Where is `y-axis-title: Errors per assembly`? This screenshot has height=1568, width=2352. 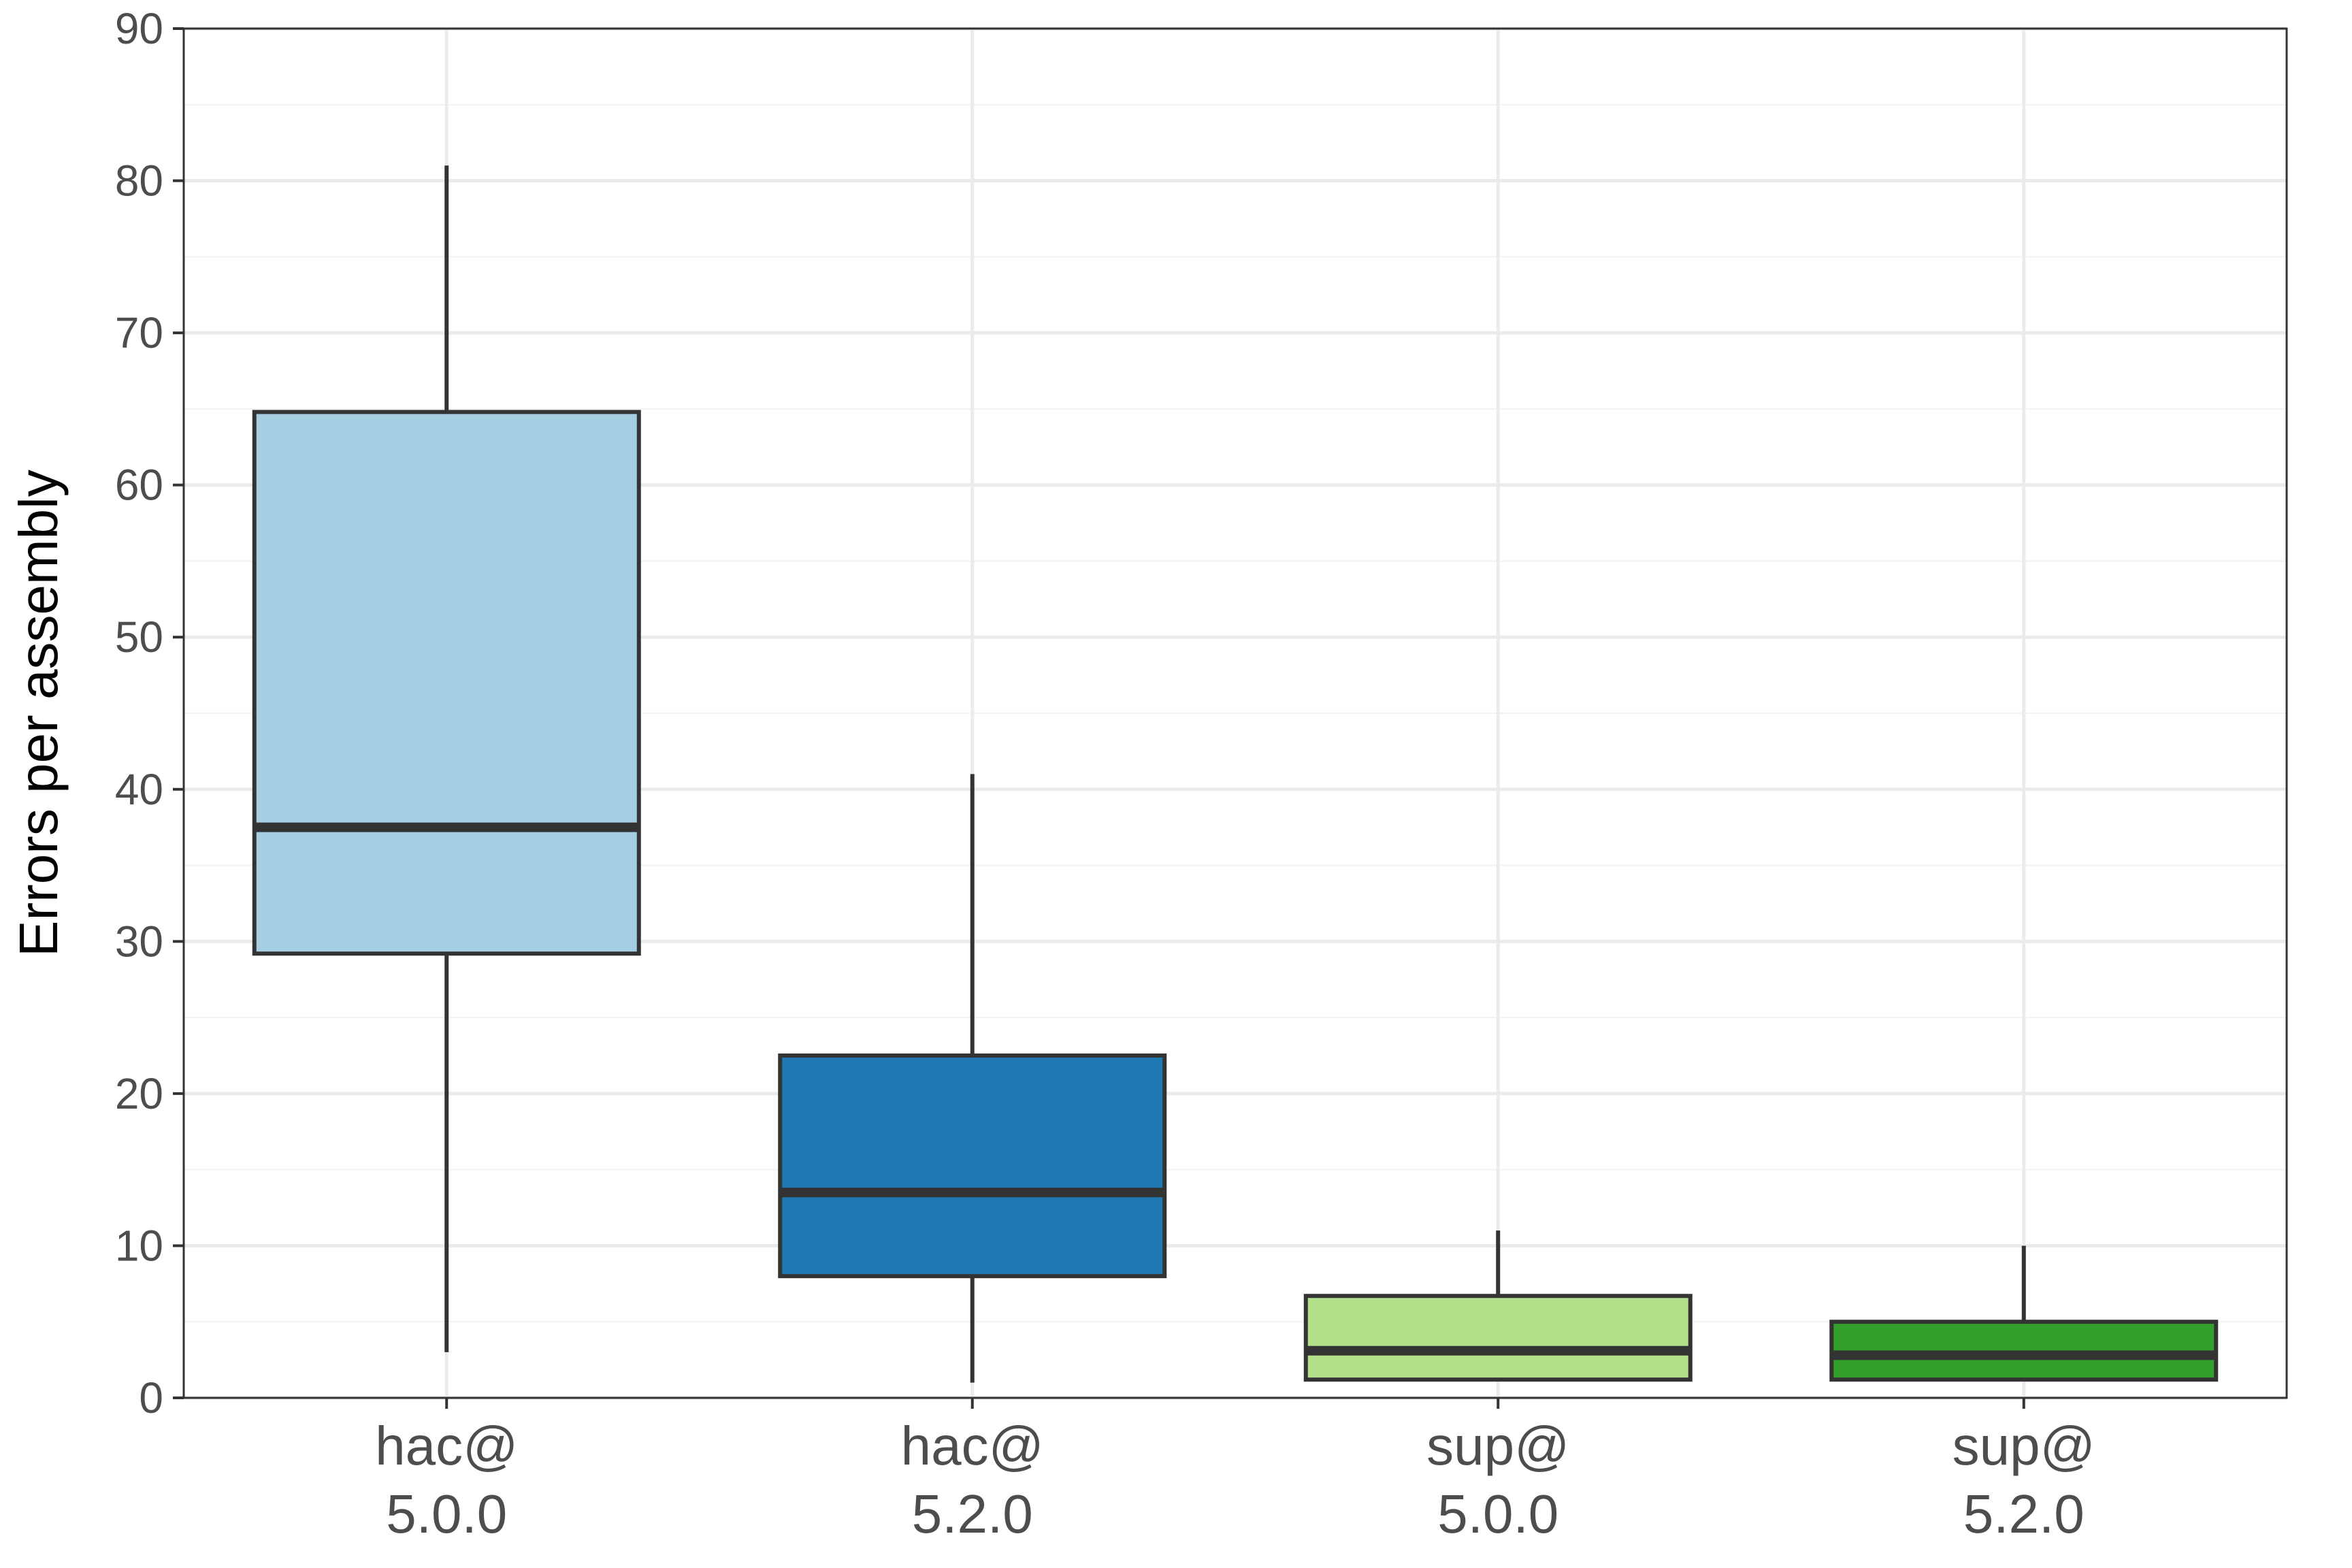 y-axis-title: Errors per assembly is located at coordinates (39, 714).